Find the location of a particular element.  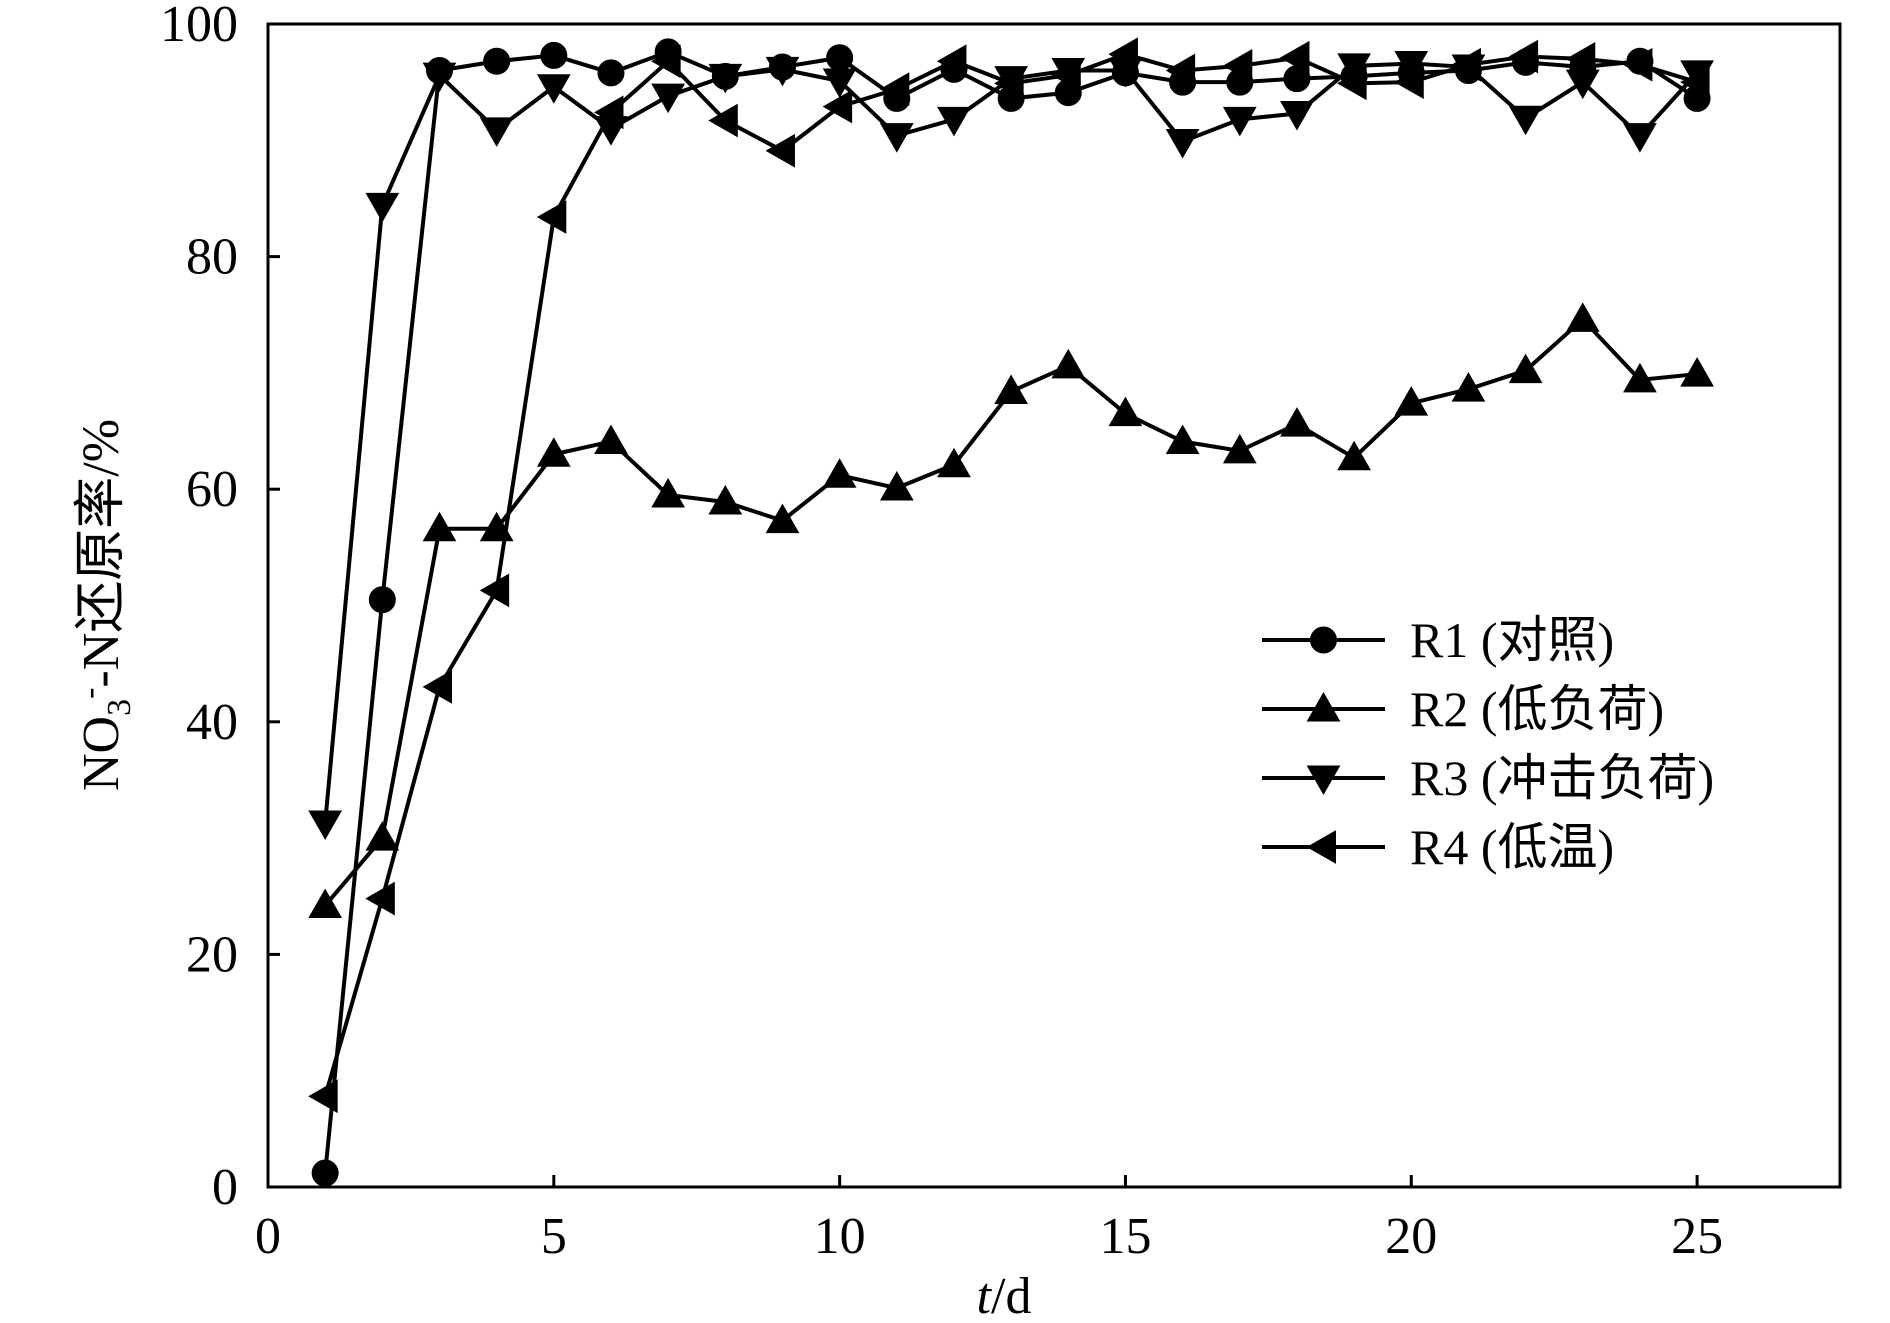

x-tick-label: 25 is located at coordinates (1697, 1236).